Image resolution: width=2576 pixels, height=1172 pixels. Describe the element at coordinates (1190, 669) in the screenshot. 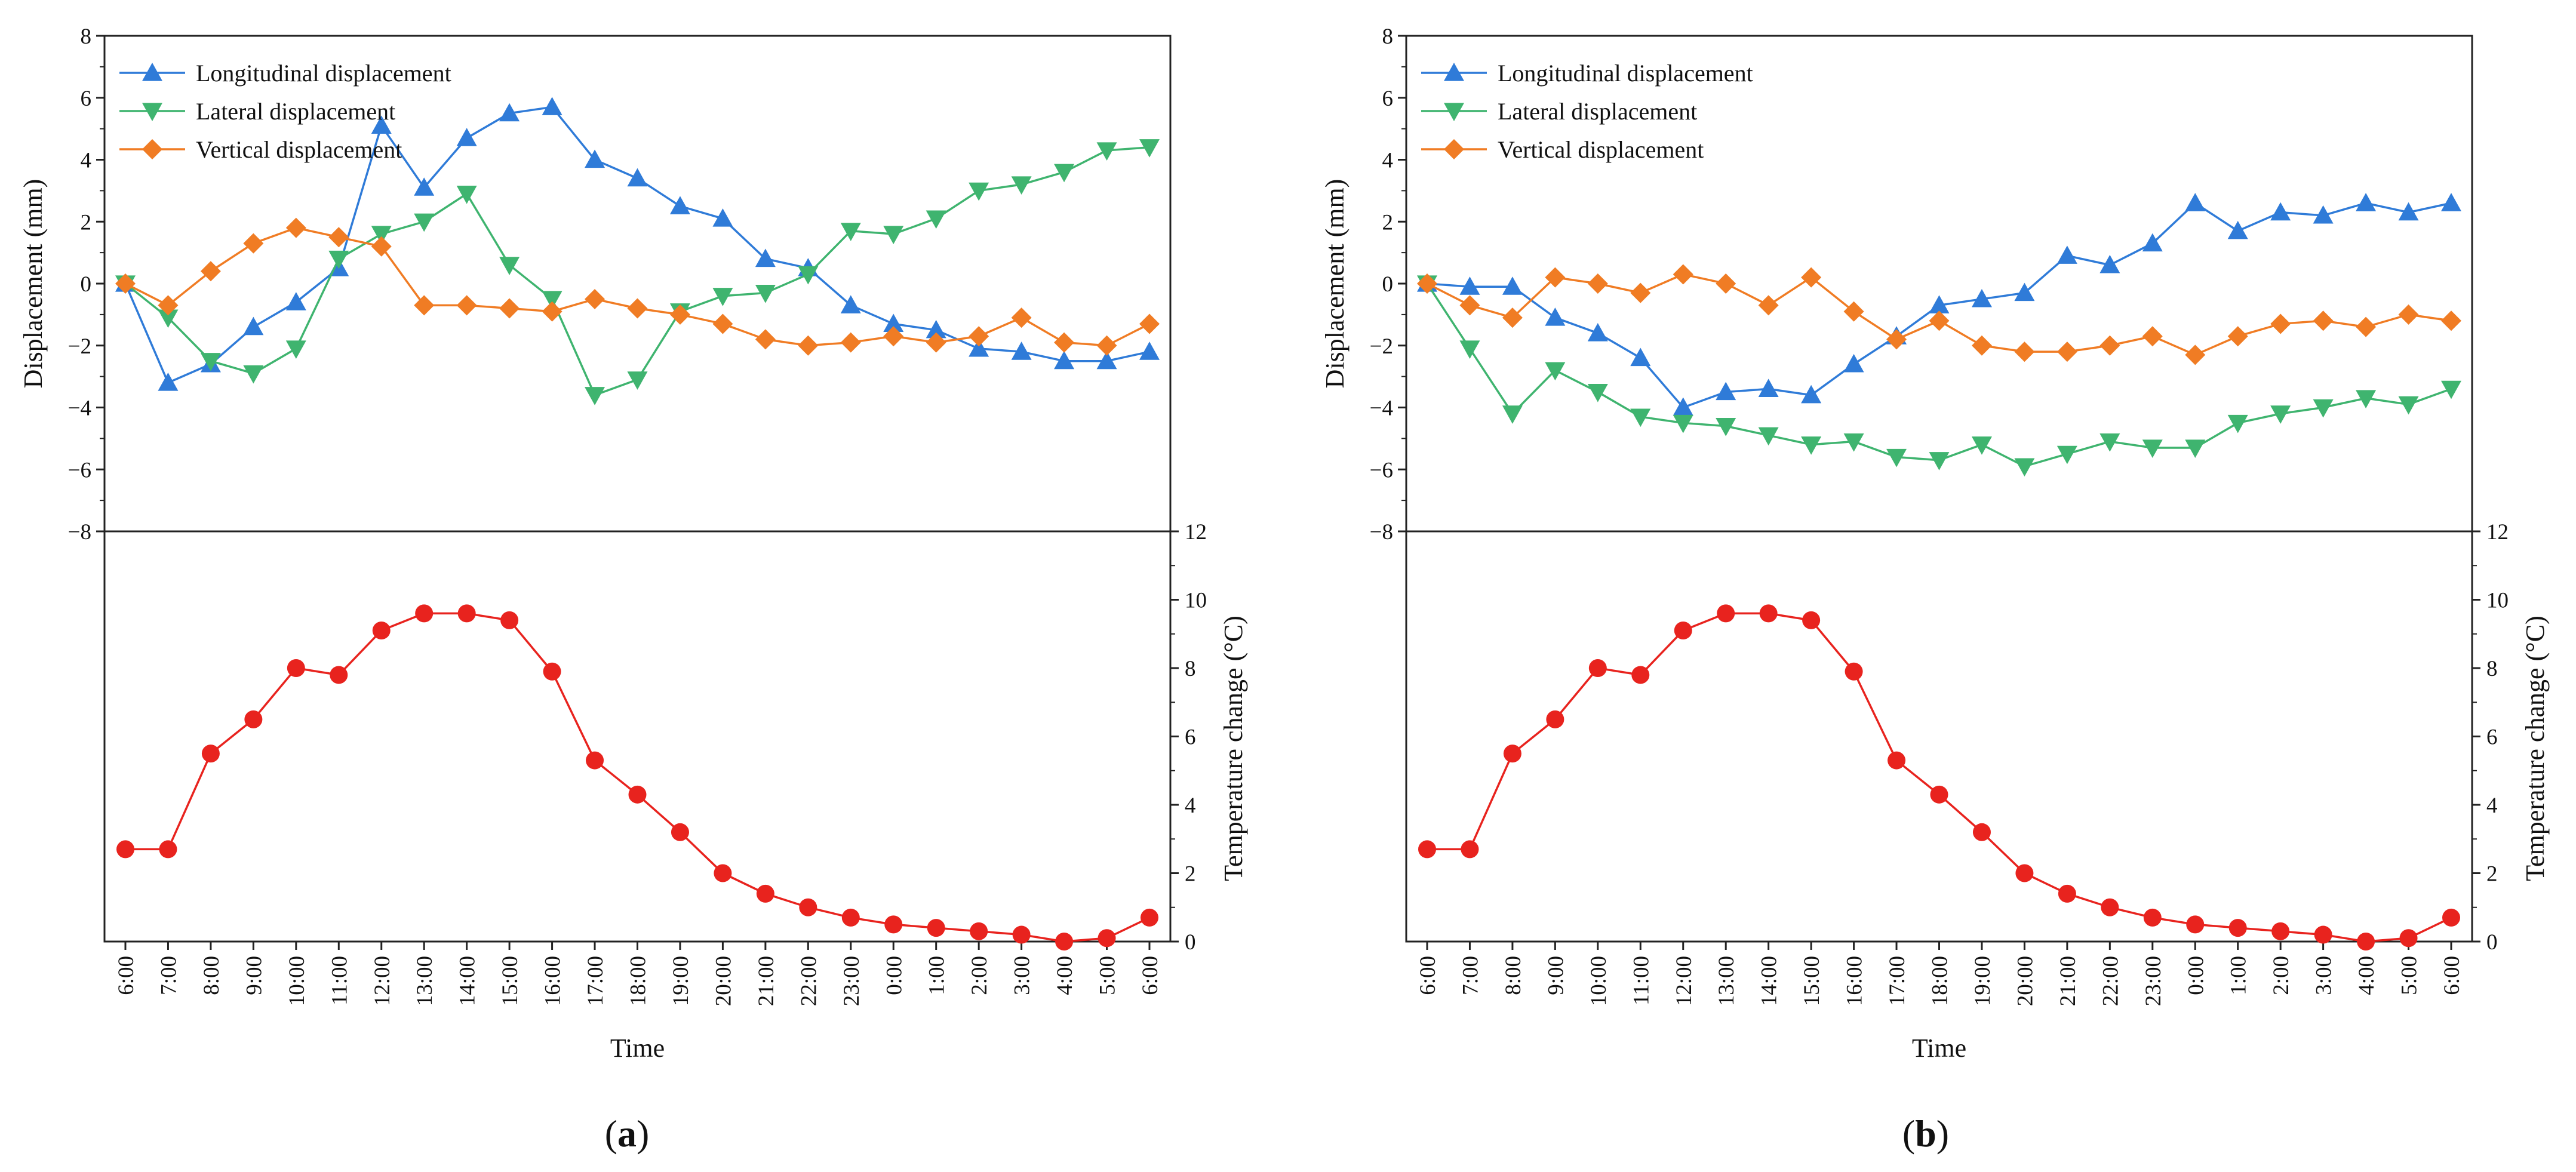

I see `y-tick-label-bottom: 8` at that location.